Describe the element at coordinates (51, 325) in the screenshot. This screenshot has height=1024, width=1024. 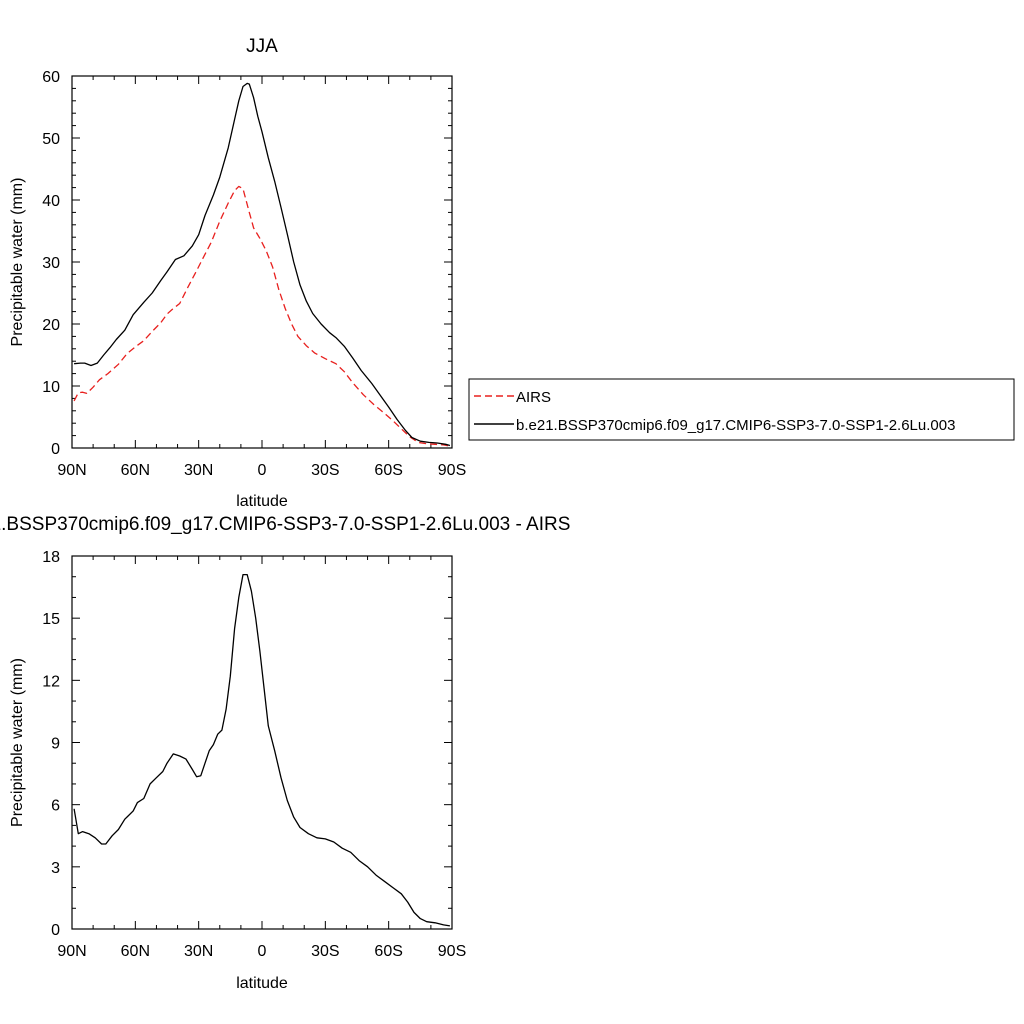
I see `y-tick-label: 20` at that location.